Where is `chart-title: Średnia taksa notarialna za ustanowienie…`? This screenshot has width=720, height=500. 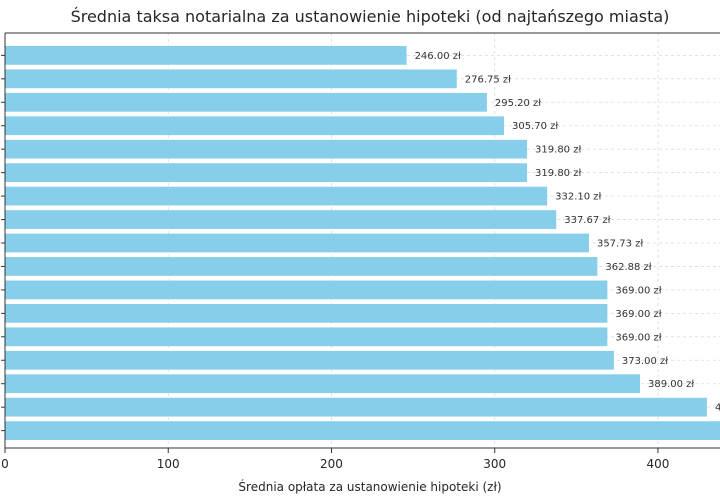 chart-title: Średnia taksa notarialna za ustanowienie… is located at coordinates (370, 16).